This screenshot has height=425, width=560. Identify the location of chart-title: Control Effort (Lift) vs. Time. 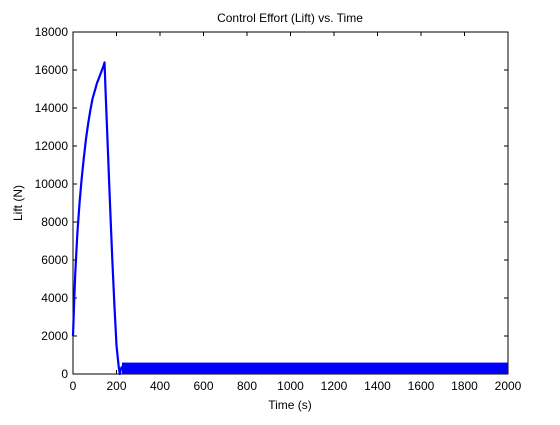
(290, 18).